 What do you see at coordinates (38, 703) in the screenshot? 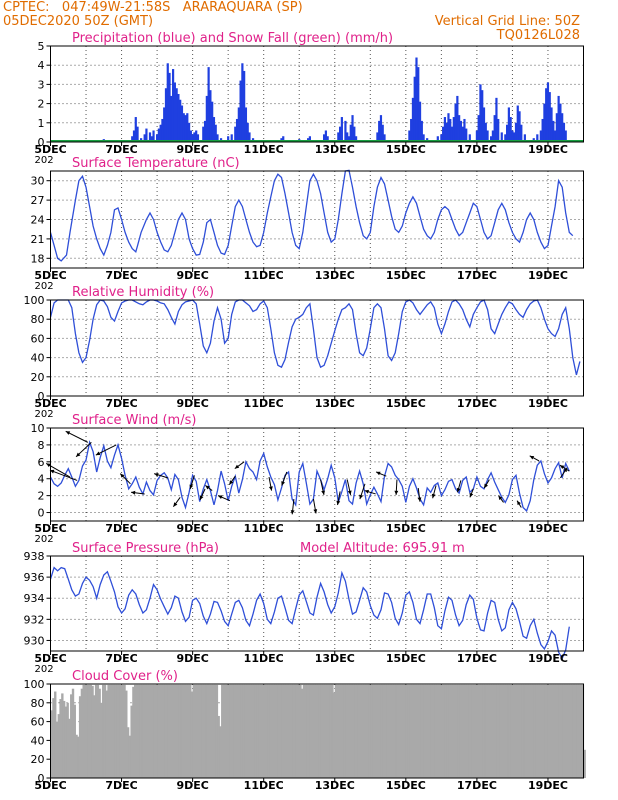
I see `cloud-ytick-label: 80` at bounding box center [38, 703].